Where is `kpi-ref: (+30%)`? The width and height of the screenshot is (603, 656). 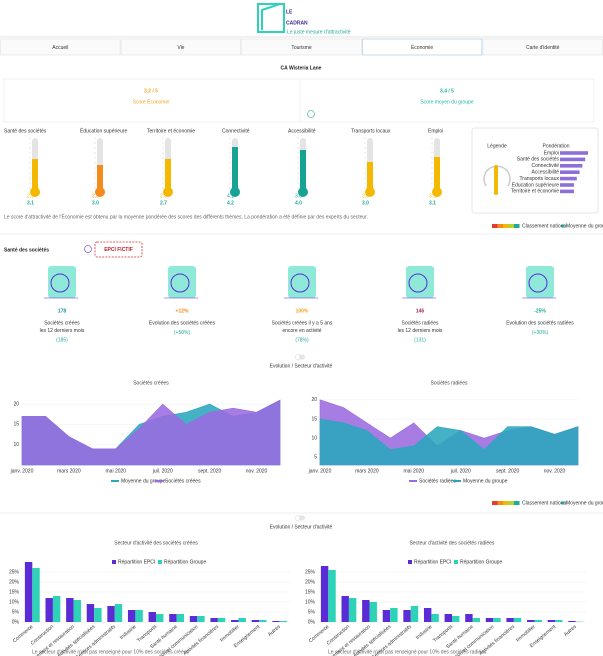
kpi-ref: (+30%) is located at coordinates (540, 333).